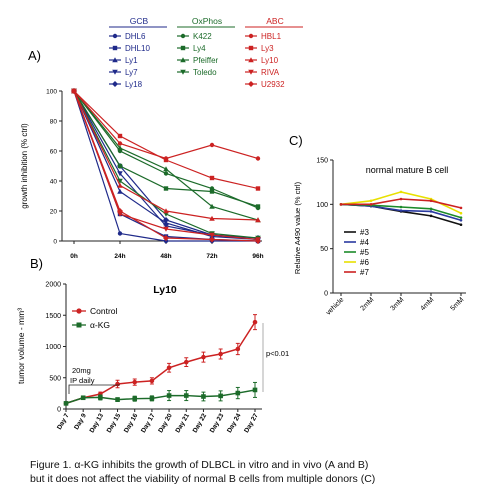  What do you see at coordinates (53, 347) in the screenshot?
I see `y-tick-label: 1000` at bounding box center [53, 347].